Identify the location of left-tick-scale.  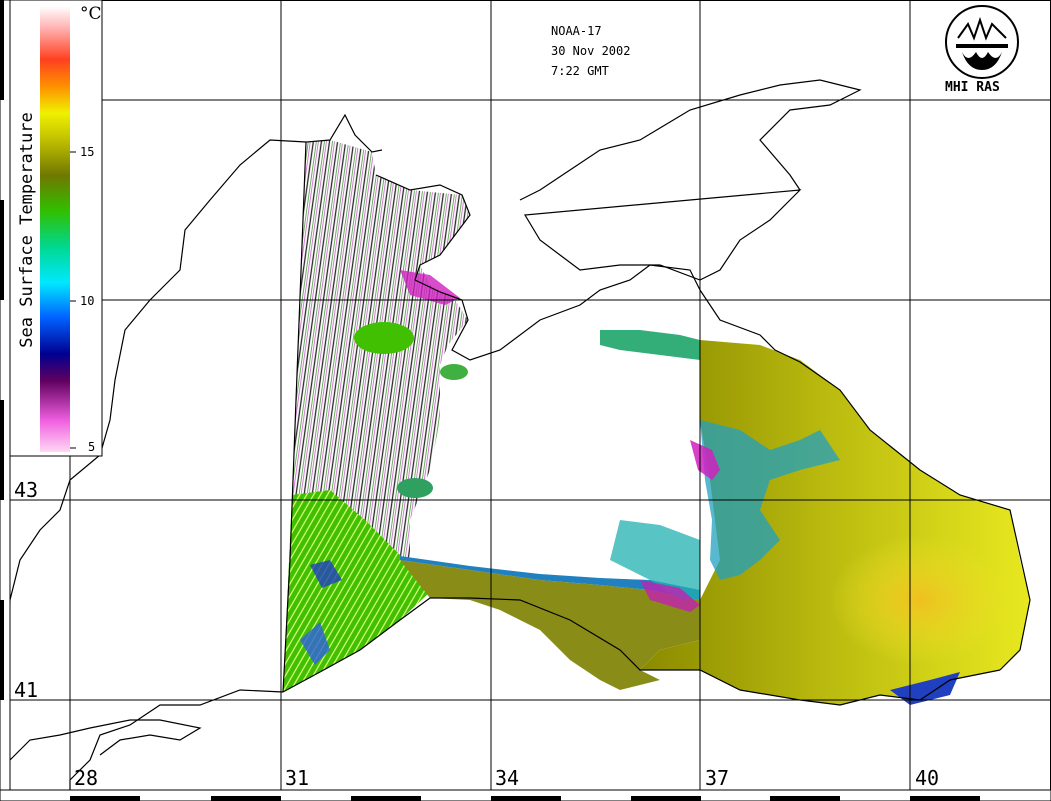
(5, 400).